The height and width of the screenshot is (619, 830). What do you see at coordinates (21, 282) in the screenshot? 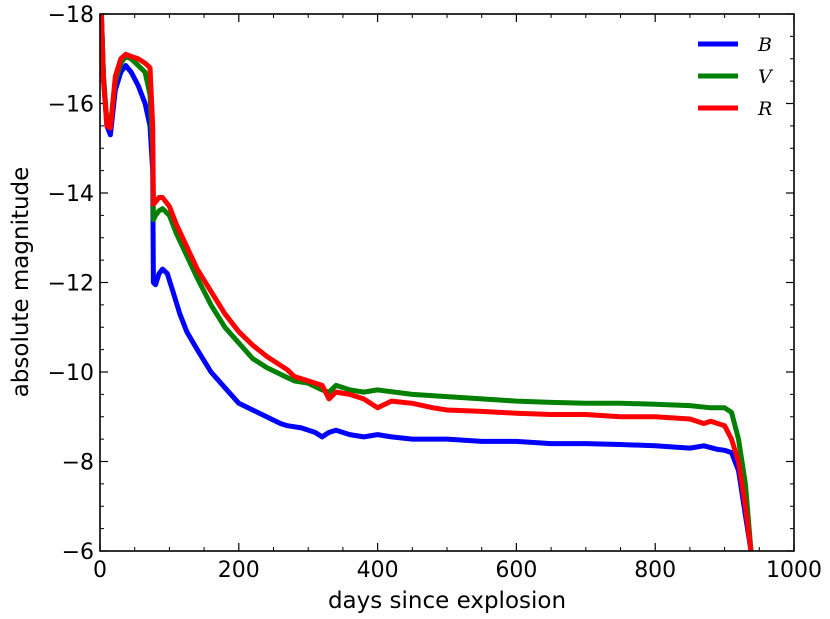
I see `y-axis-label: absolute magnitude` at bounding box center [21, 282].